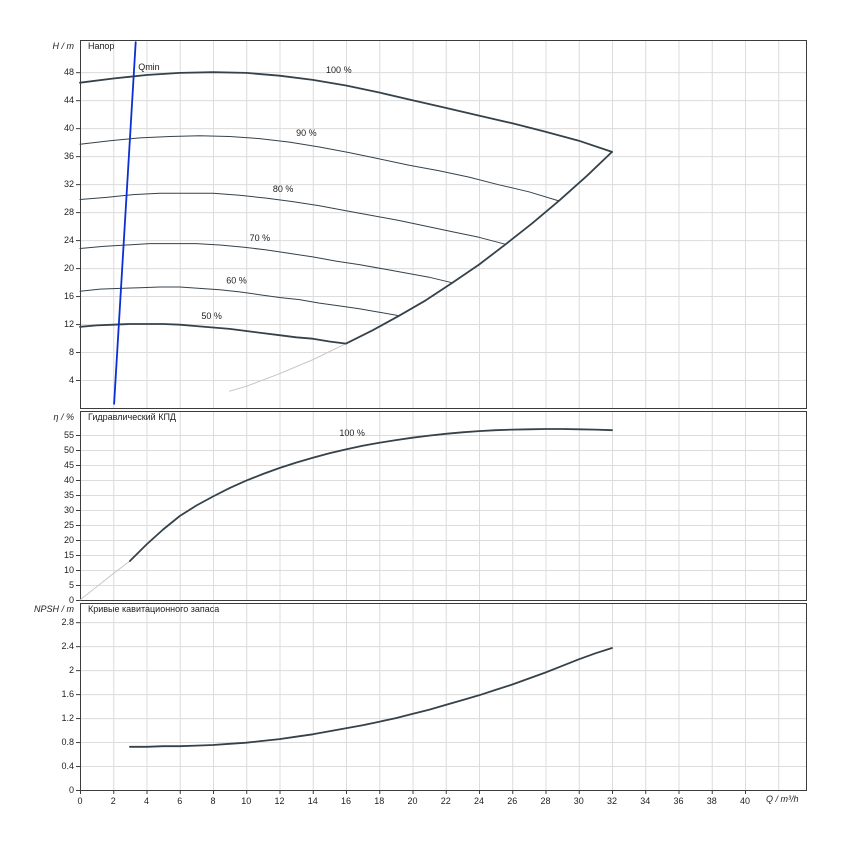 Image resolution: width=850 pixels, height=850 pixels. Describe the element at coordinates (67, 718) in the screenshot. I see `svg-text: 1.2` at that location.